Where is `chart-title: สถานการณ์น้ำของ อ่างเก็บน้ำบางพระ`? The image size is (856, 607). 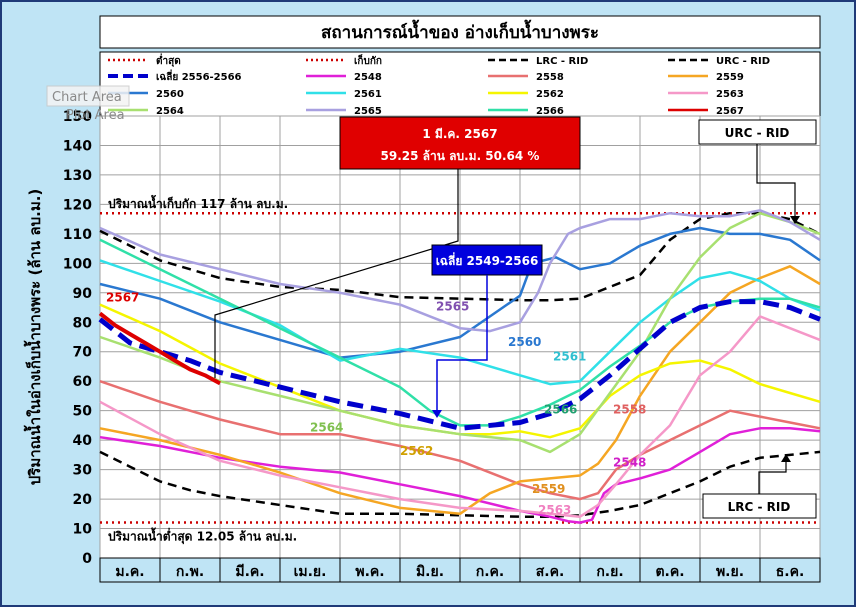
chart-title: สถานการณ์น้ำของ อ่างเก็บน้ำบางพระ is located at coordinates (460, 31).